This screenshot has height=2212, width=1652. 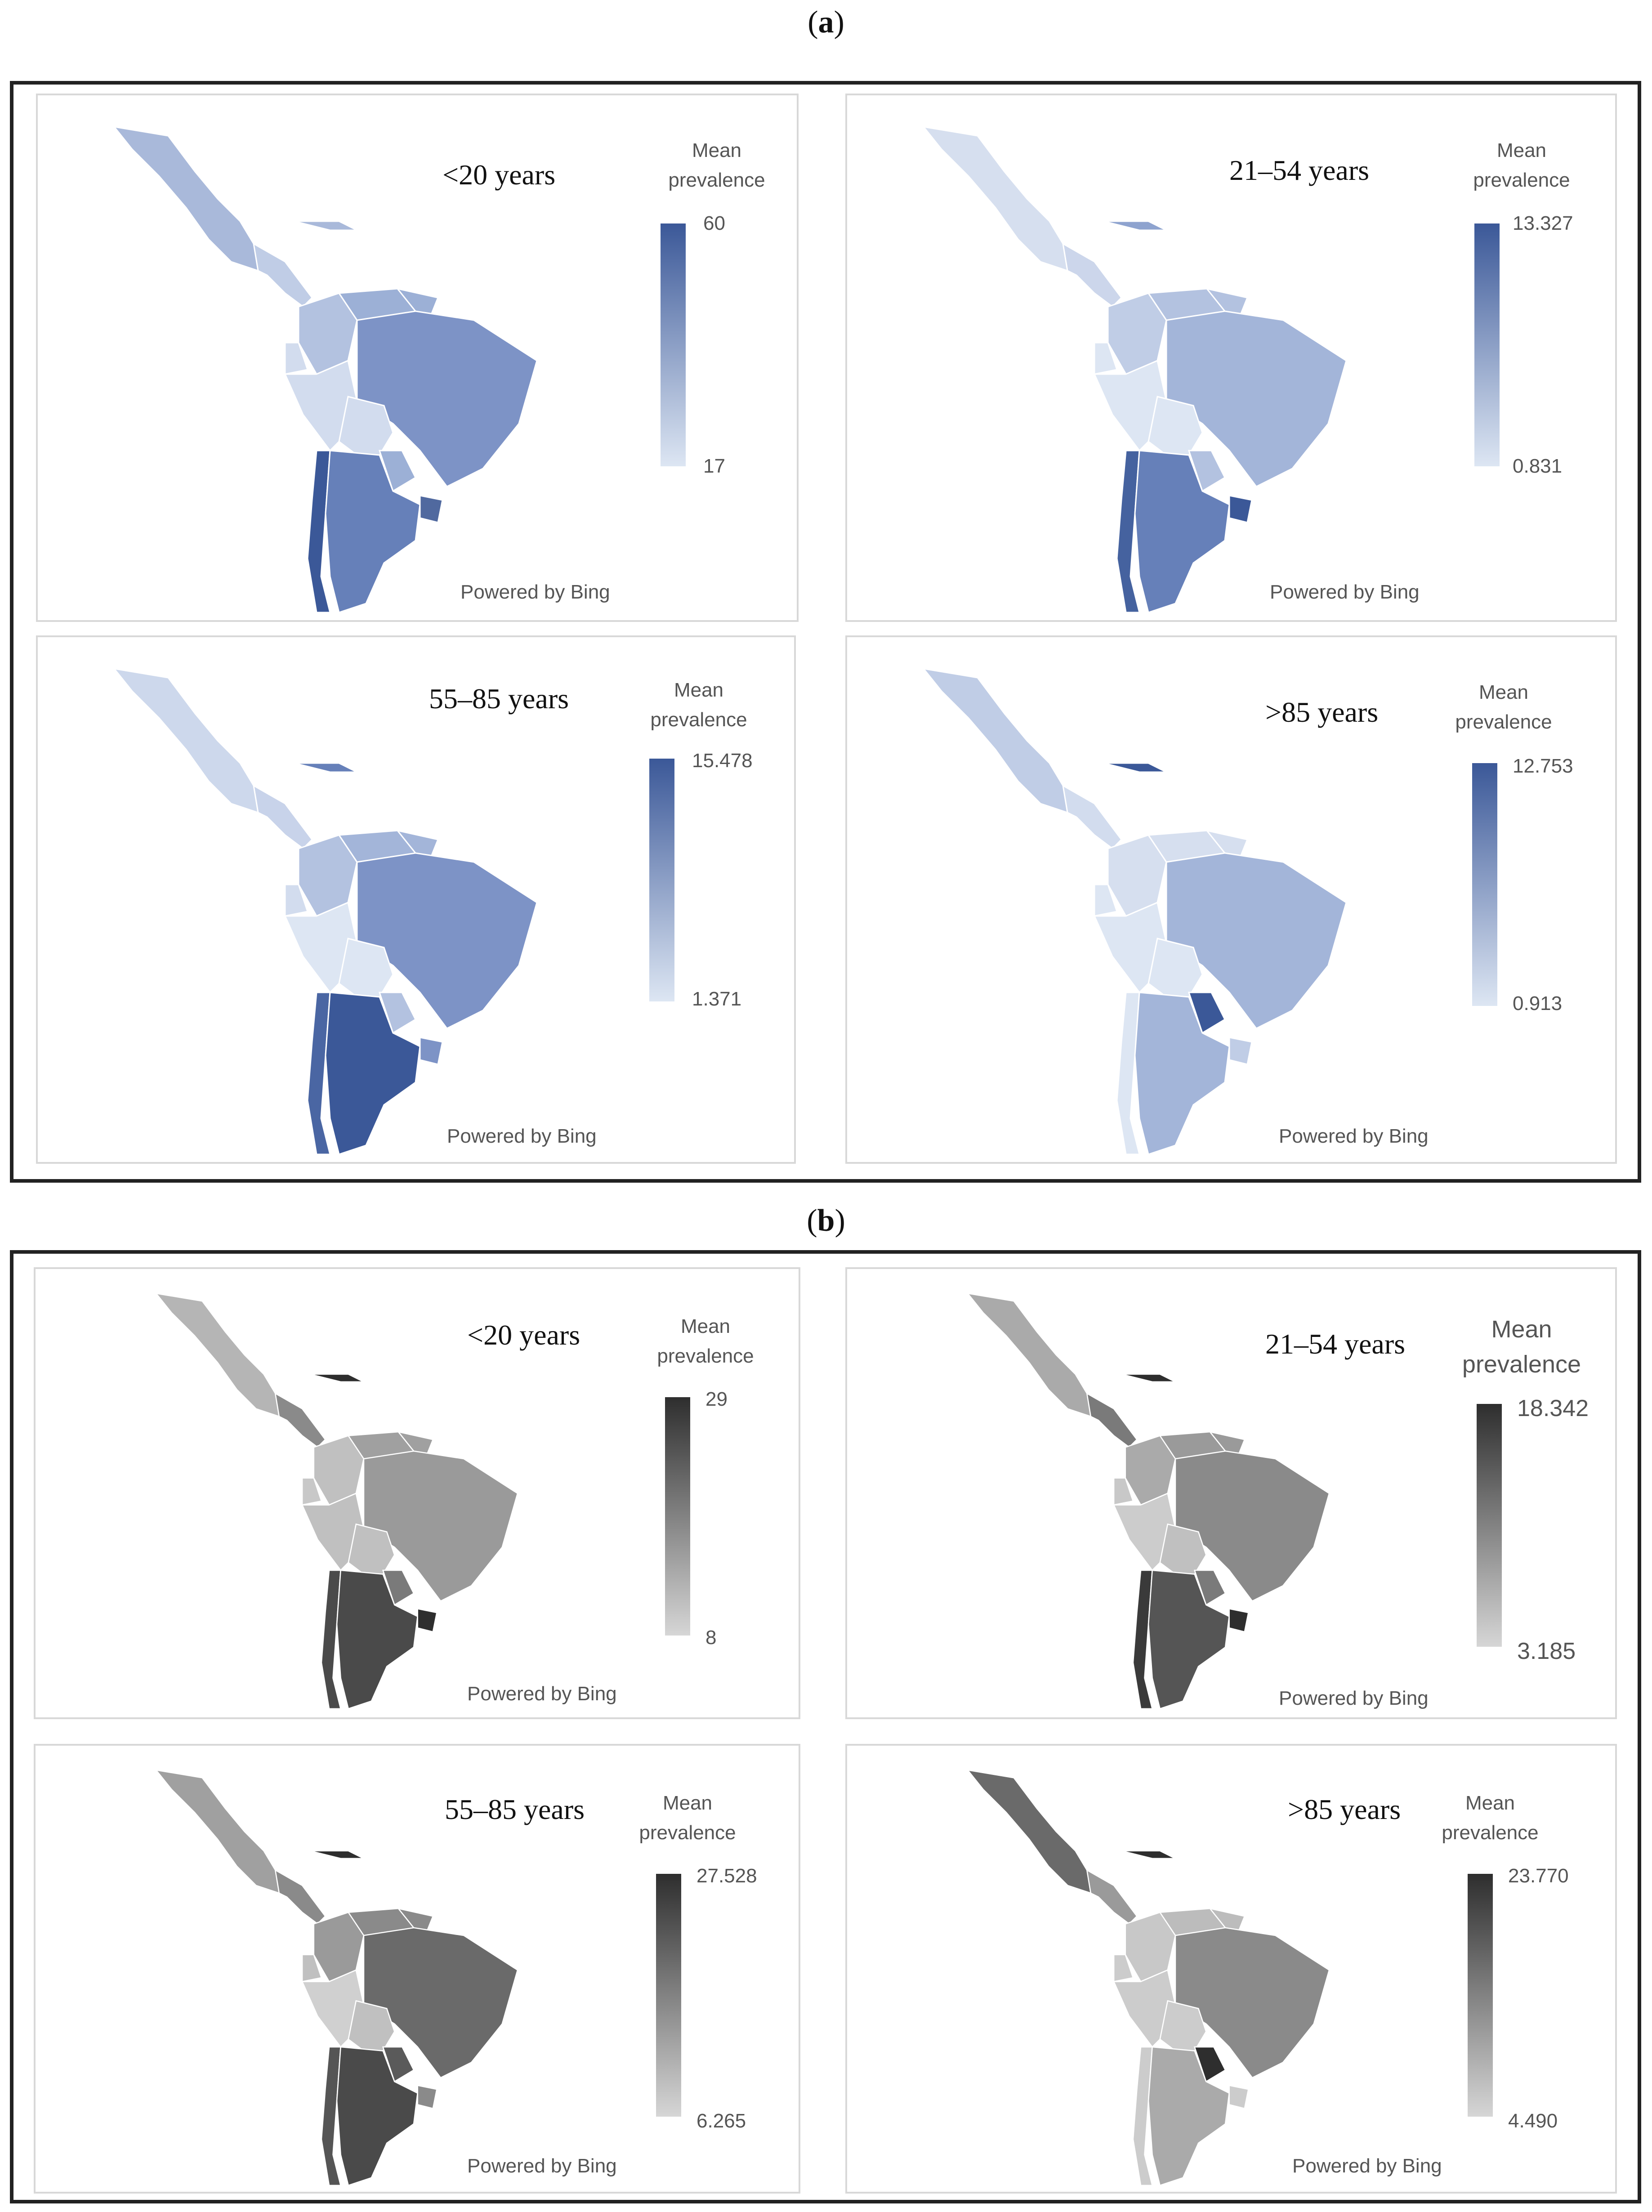 I want to click on legend-min-value: 1.371, so click(x=717, y=999).